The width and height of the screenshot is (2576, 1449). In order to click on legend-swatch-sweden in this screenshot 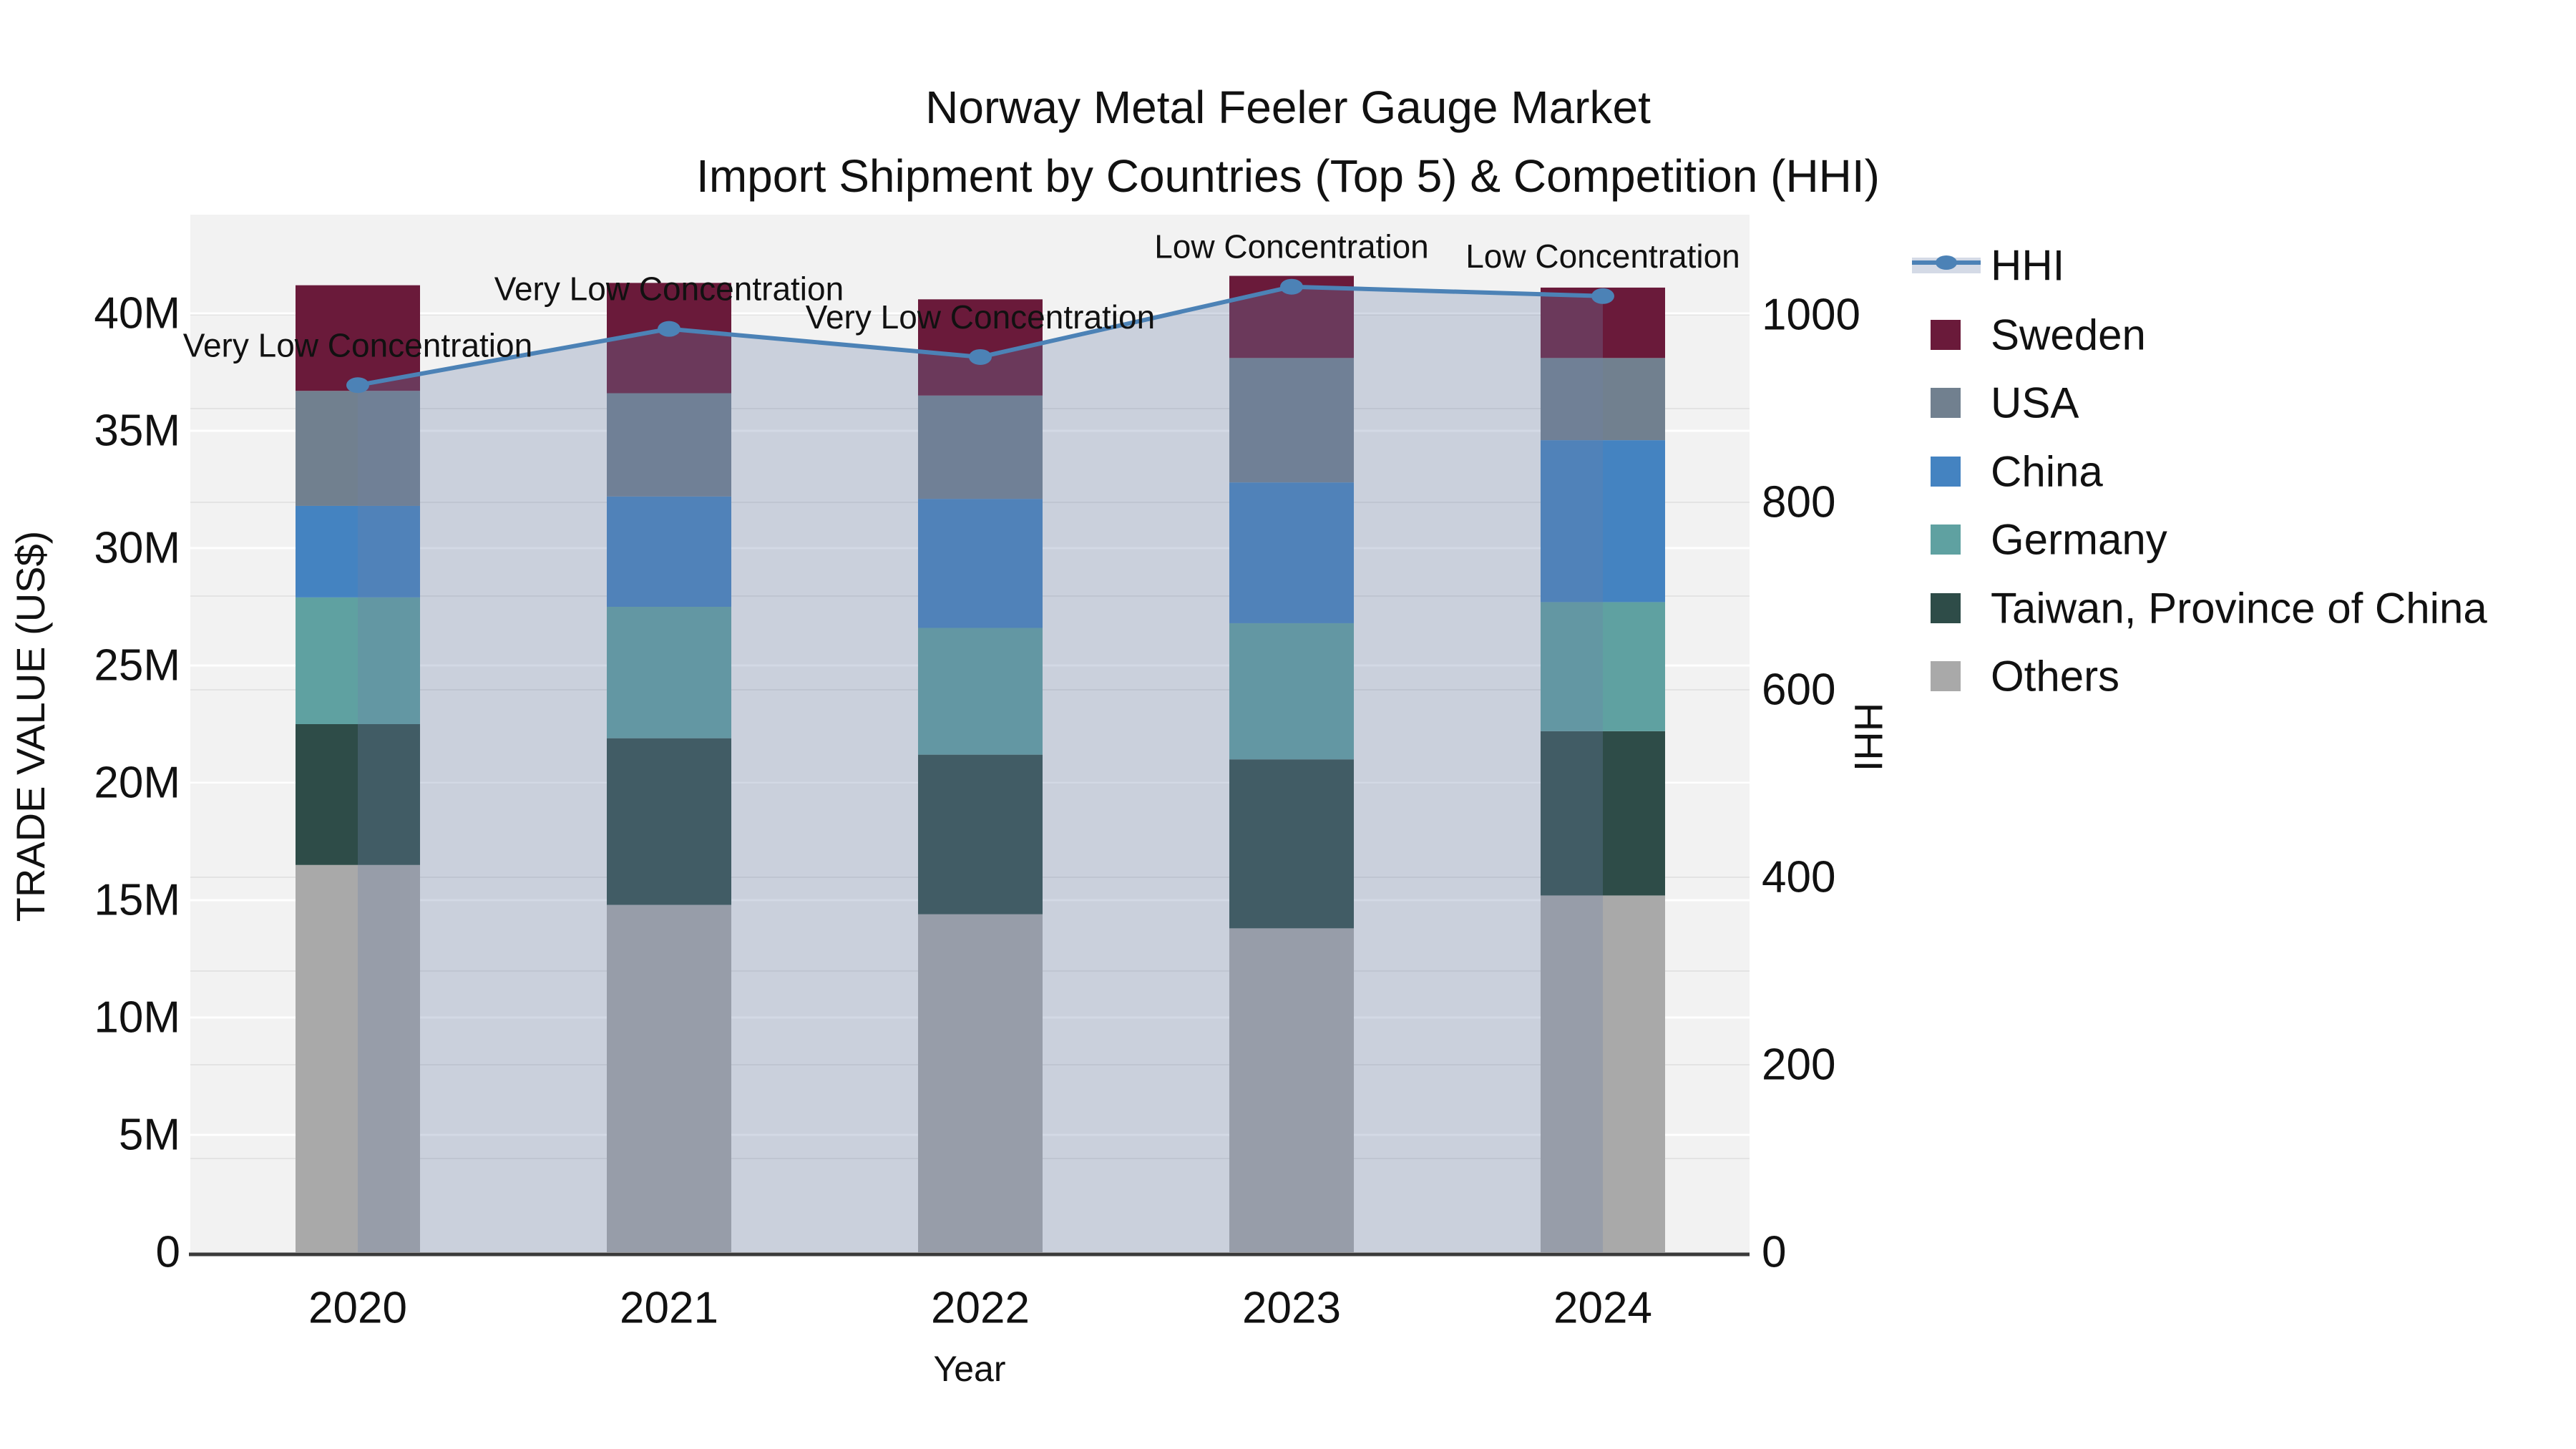, I will do `click(1946, 335)`.